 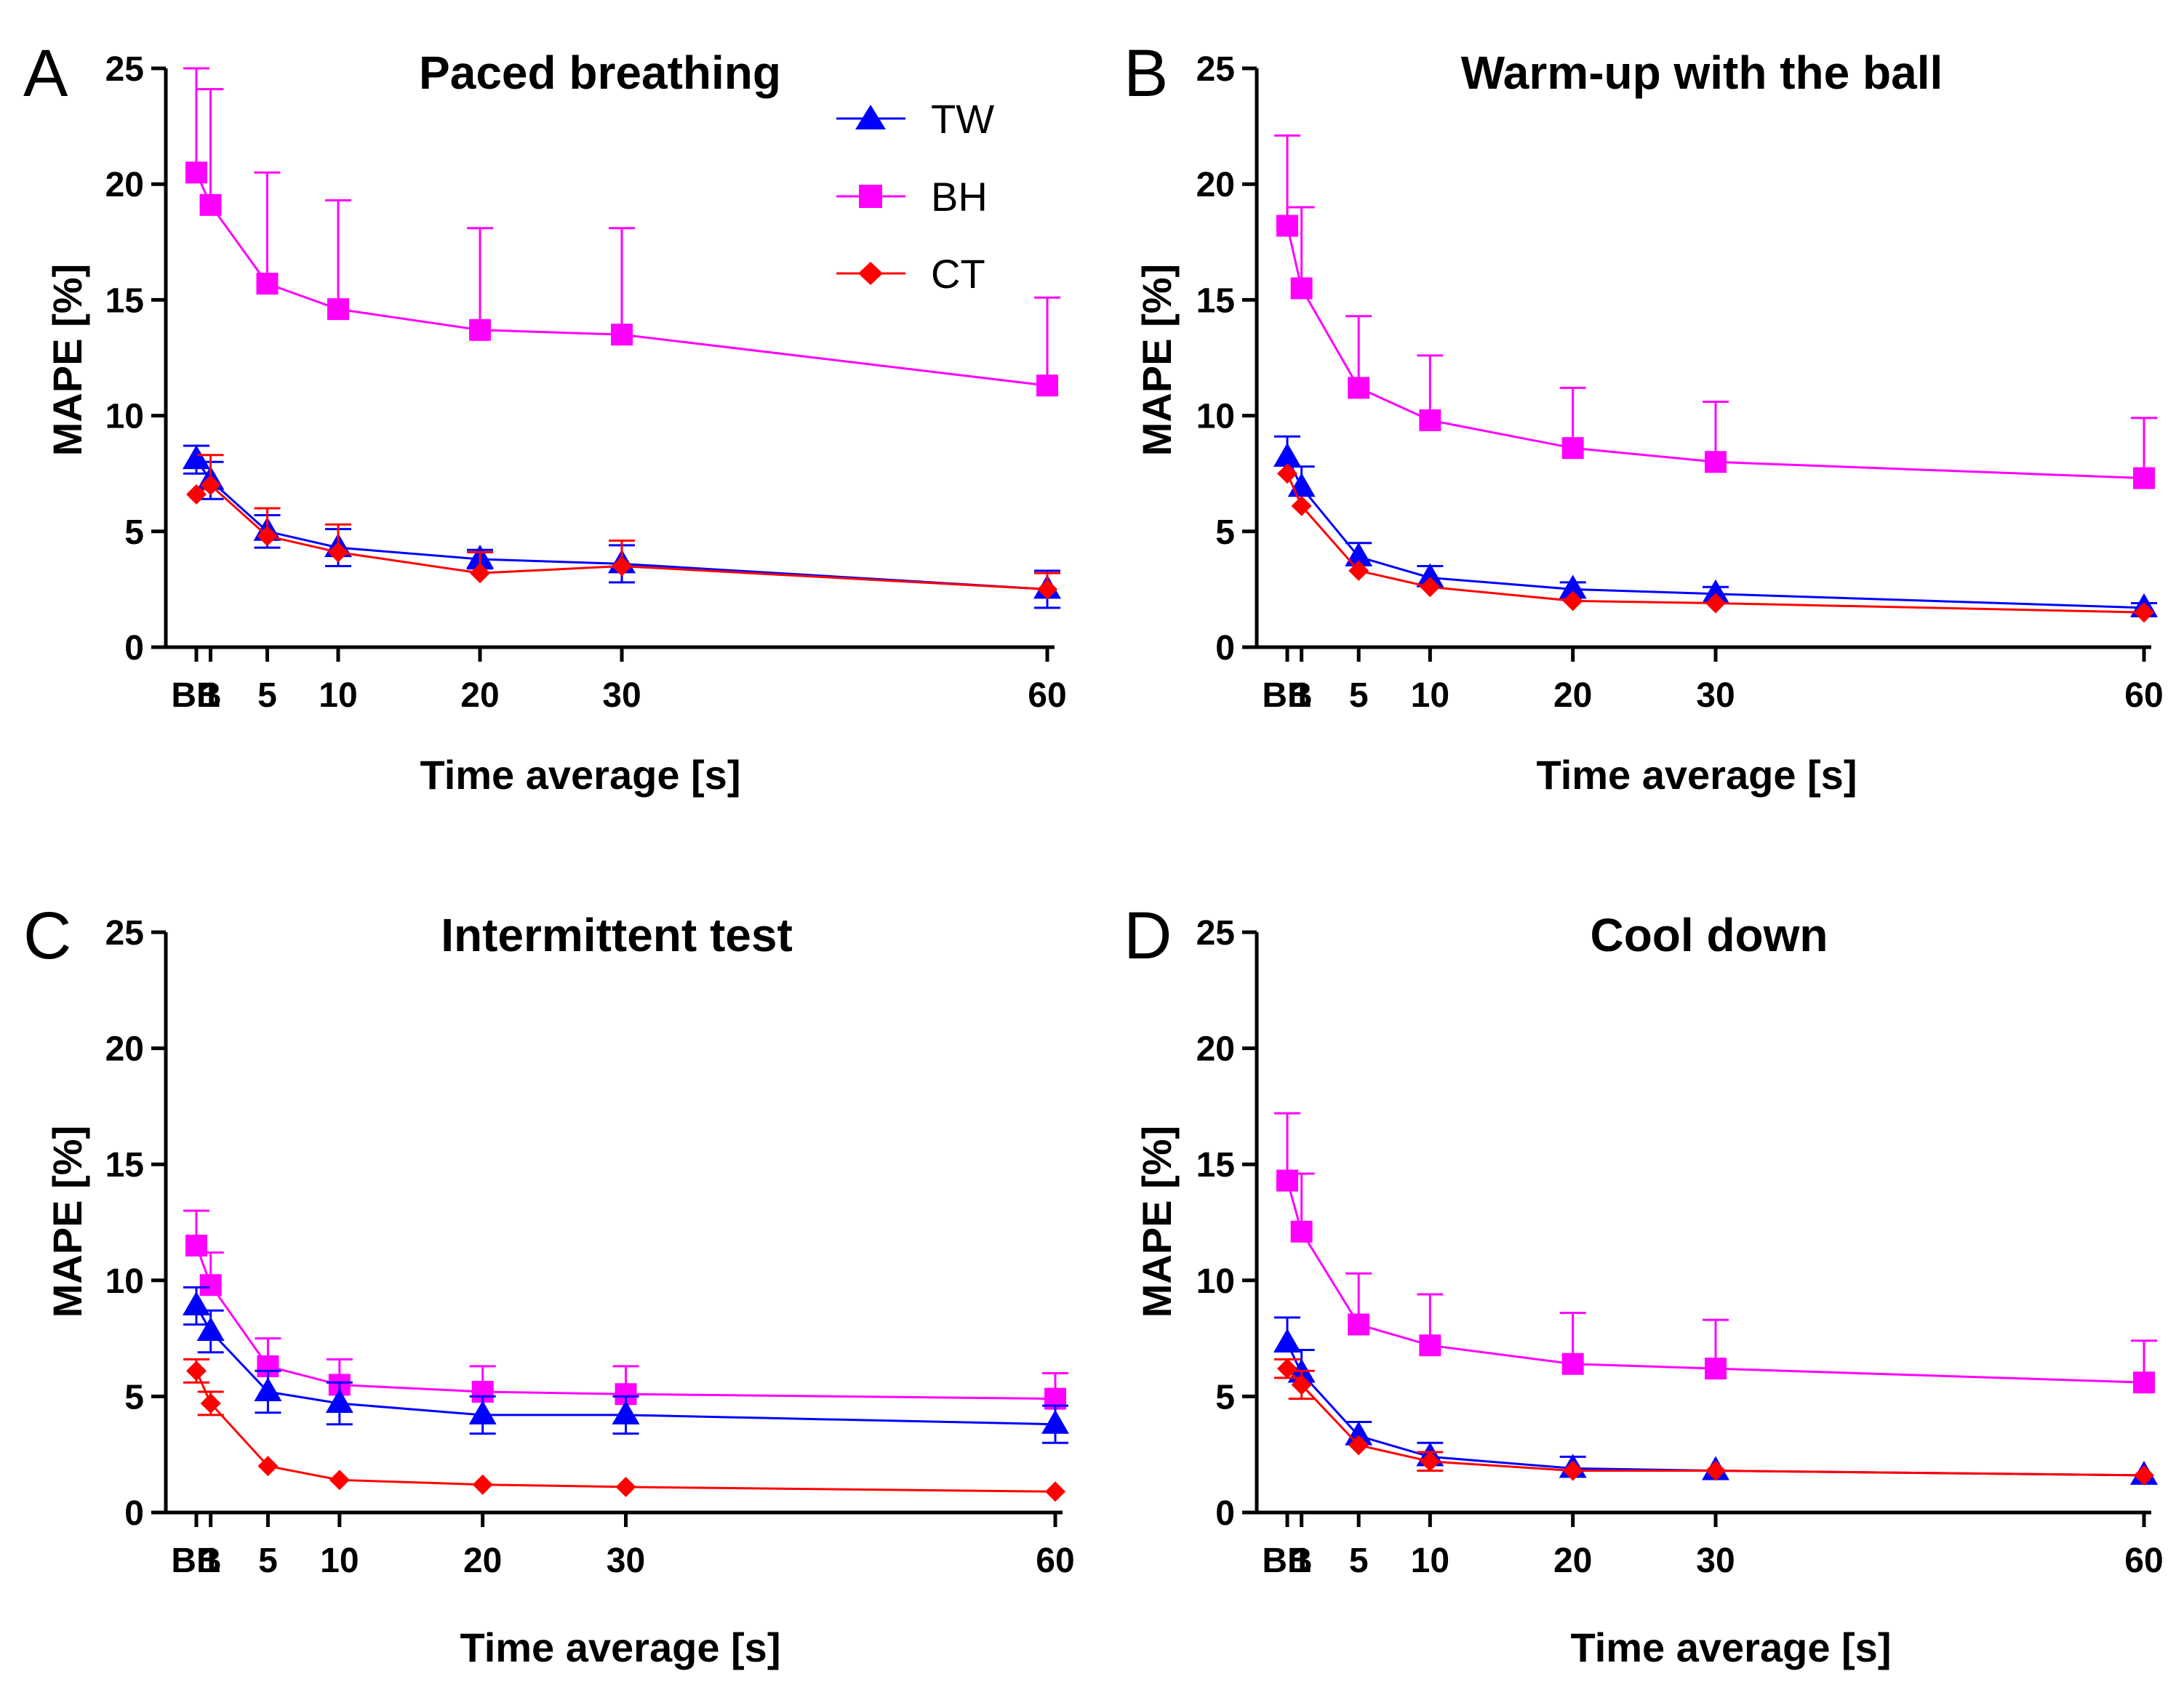 I want to click on y-tick-label: 25, so click(x=1215, y=69).